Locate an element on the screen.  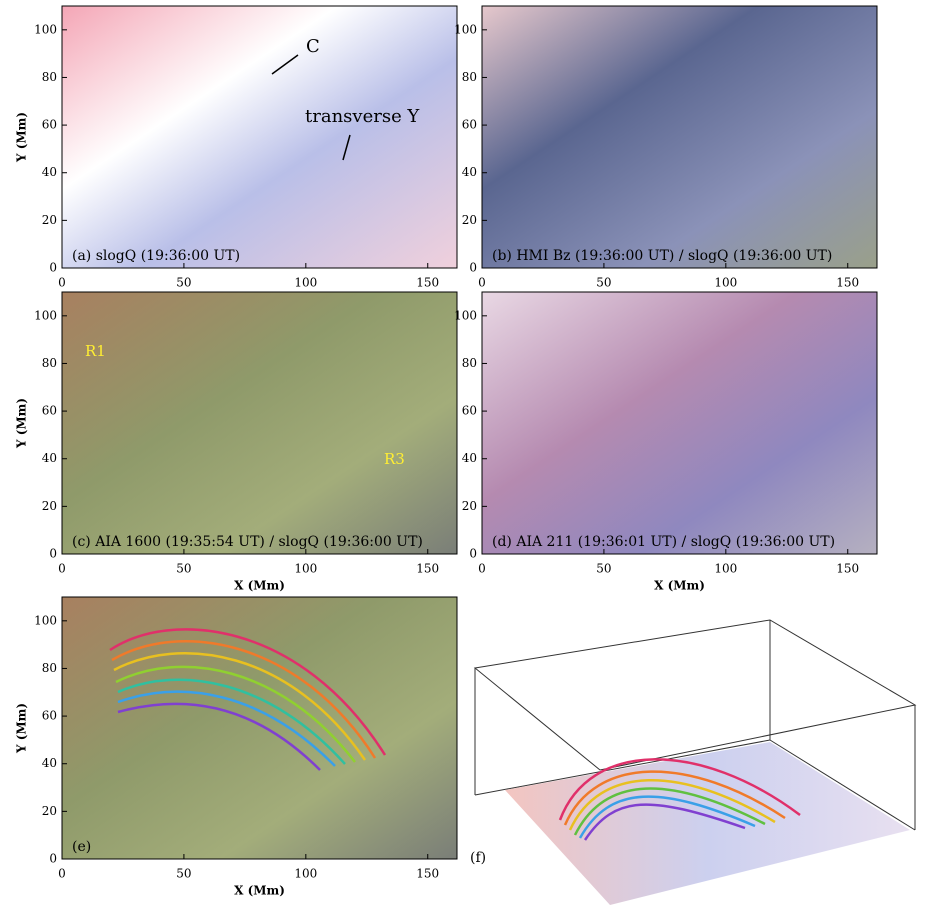
field-lines-3d is located at coordinates (679, 799).